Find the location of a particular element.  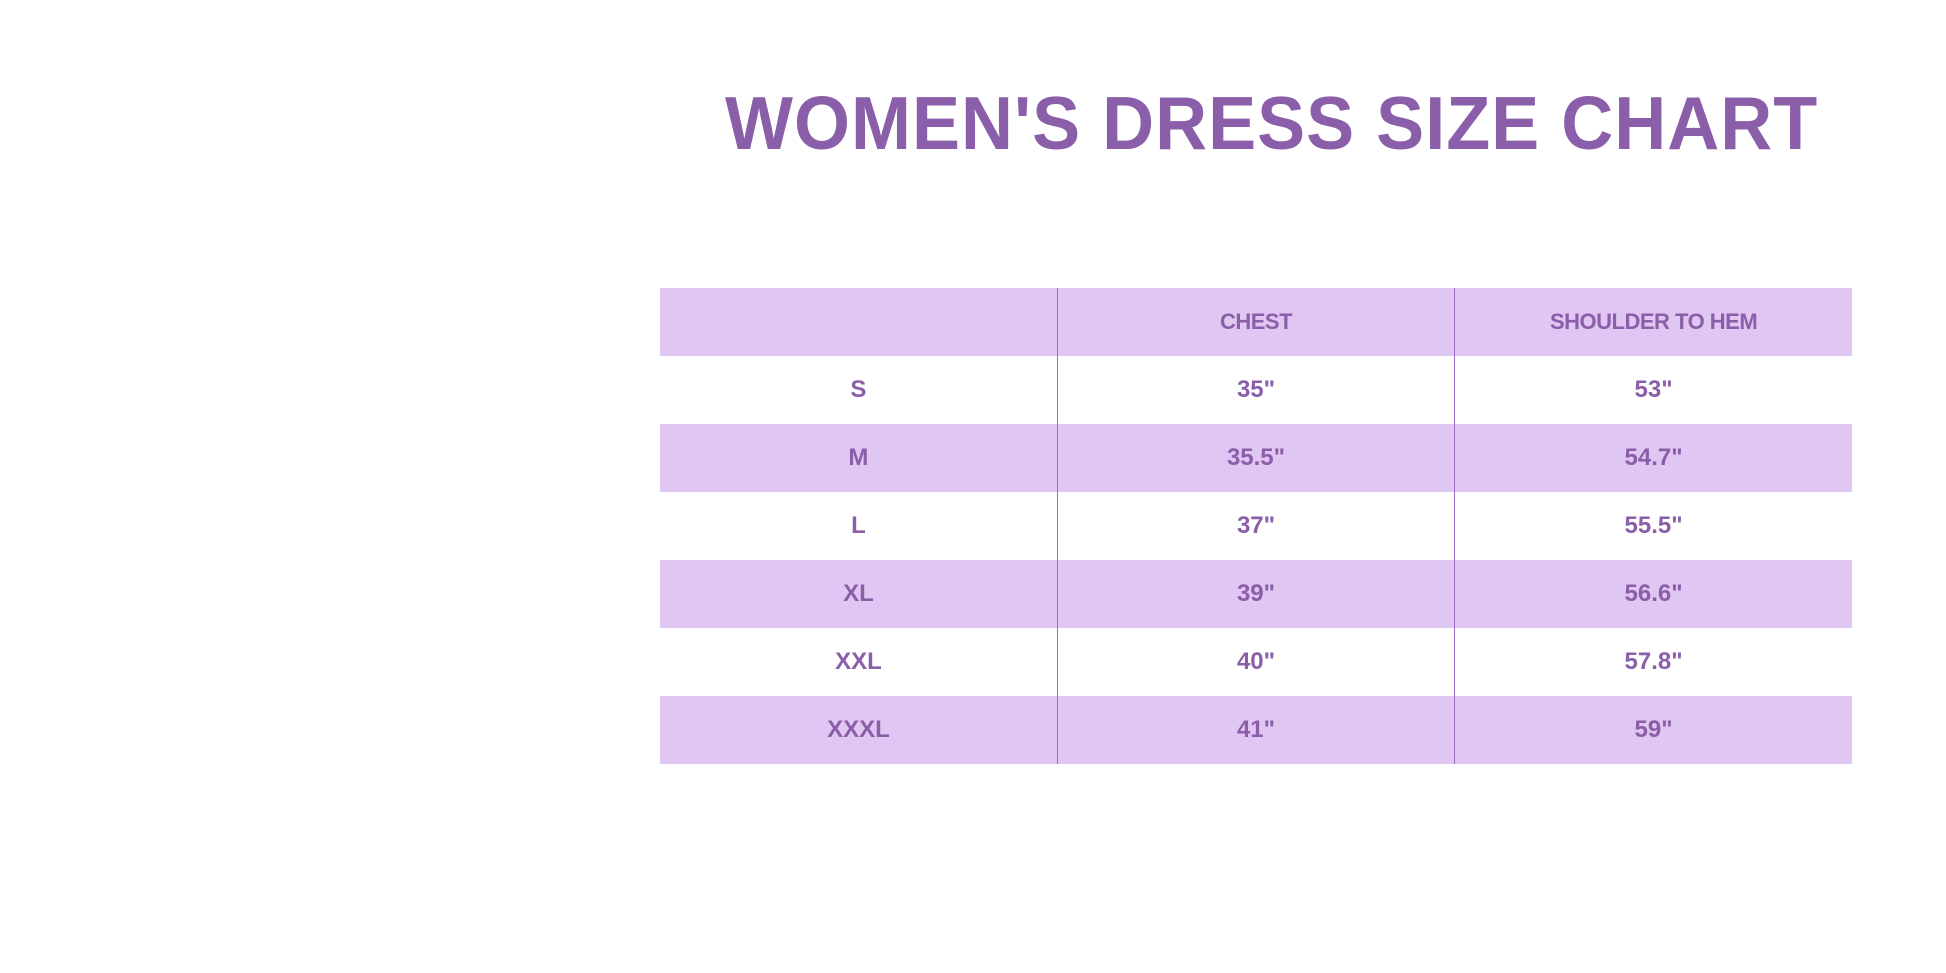

size-cell: S is located at coordinates (858, 389).